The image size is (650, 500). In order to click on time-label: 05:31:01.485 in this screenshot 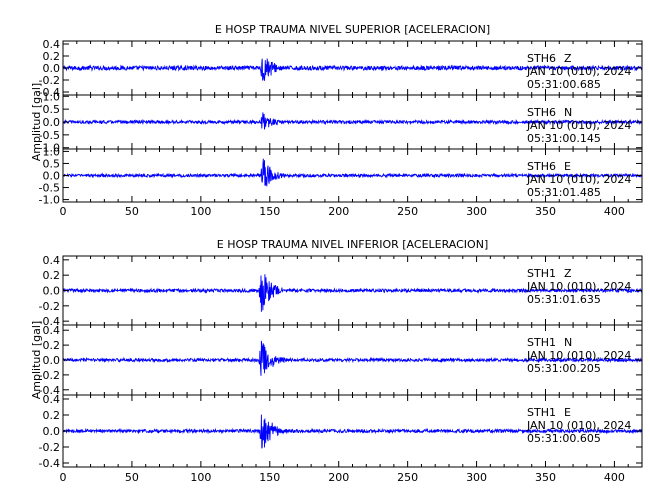, I will do `click(564, 192)`.